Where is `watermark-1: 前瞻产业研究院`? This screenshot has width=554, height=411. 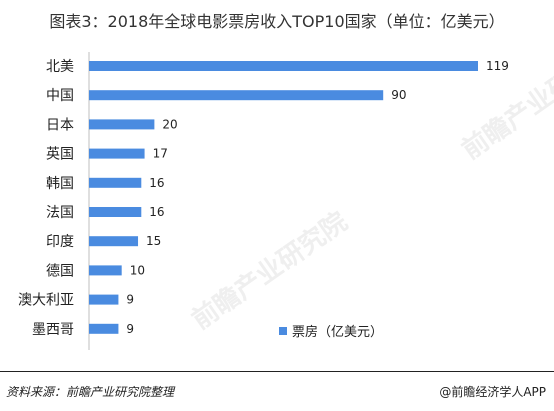
watermark-1: 前瞻产业研究院 is located at coordinates (505, 101).